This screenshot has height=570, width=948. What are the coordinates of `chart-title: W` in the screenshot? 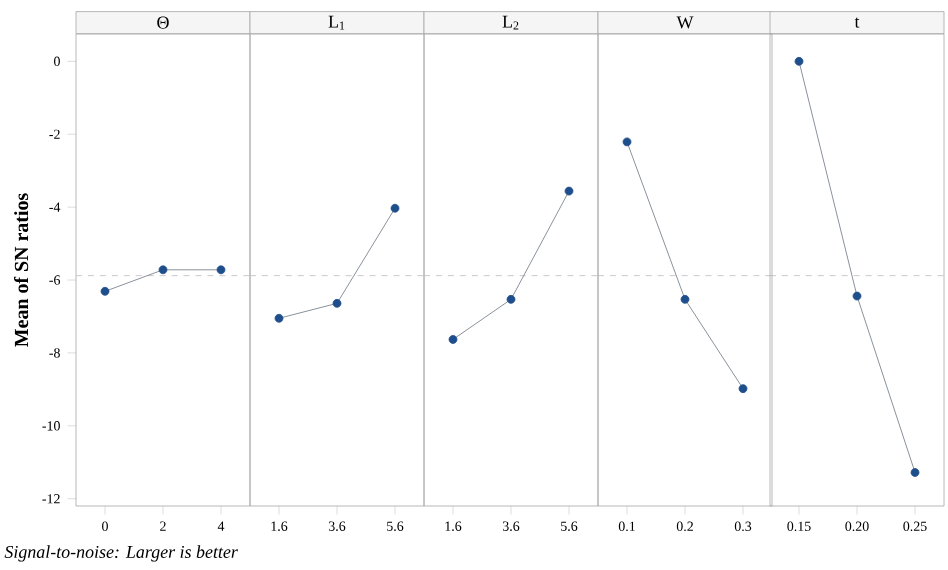 It's located at (685, 22).